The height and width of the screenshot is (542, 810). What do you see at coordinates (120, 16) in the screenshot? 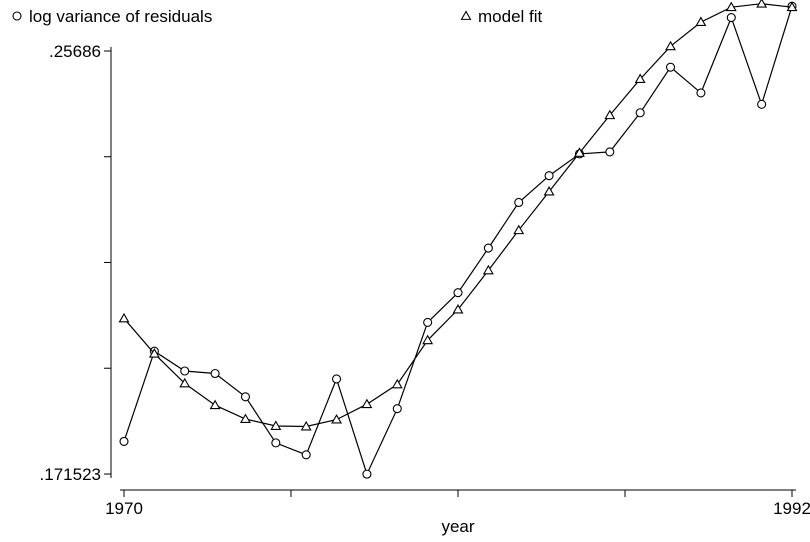
I see `legend-label: log variance of residuals` at bounding box center [120, 16].